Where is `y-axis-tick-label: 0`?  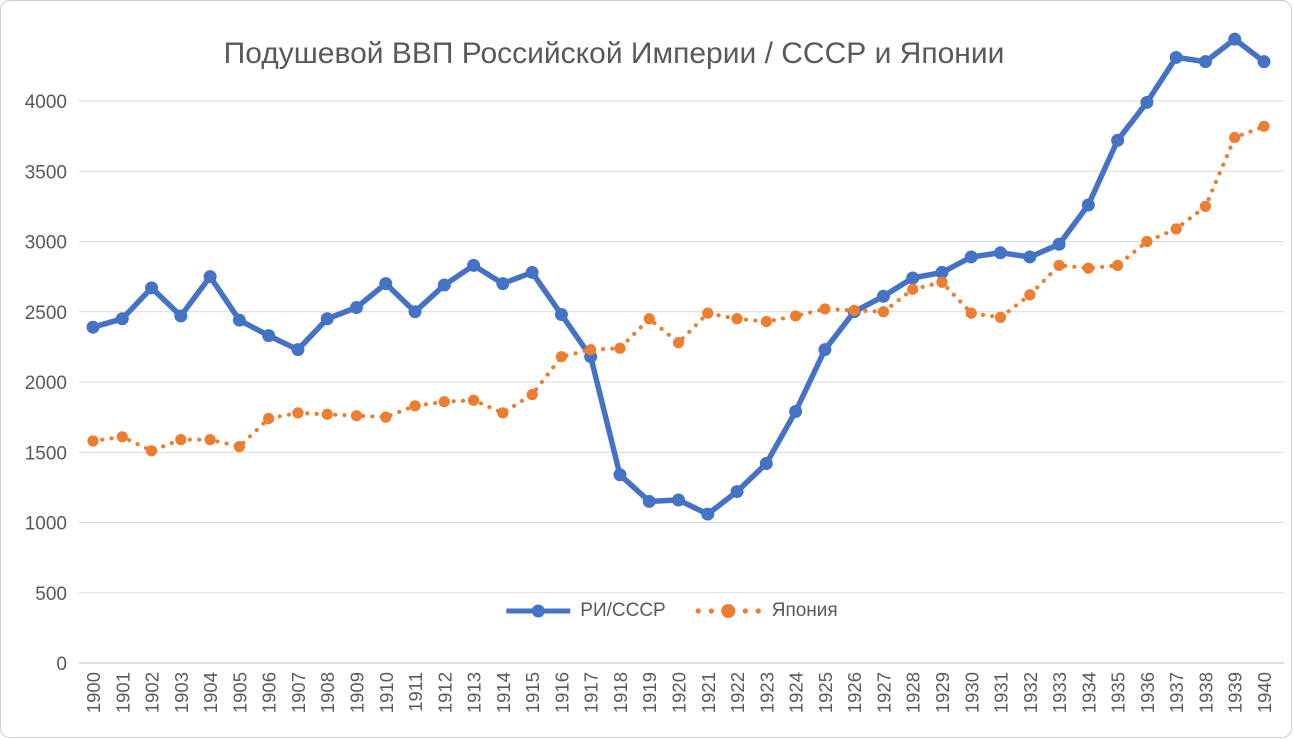 y-axis-tick-label: 0 is located at coordinates (61, 664).